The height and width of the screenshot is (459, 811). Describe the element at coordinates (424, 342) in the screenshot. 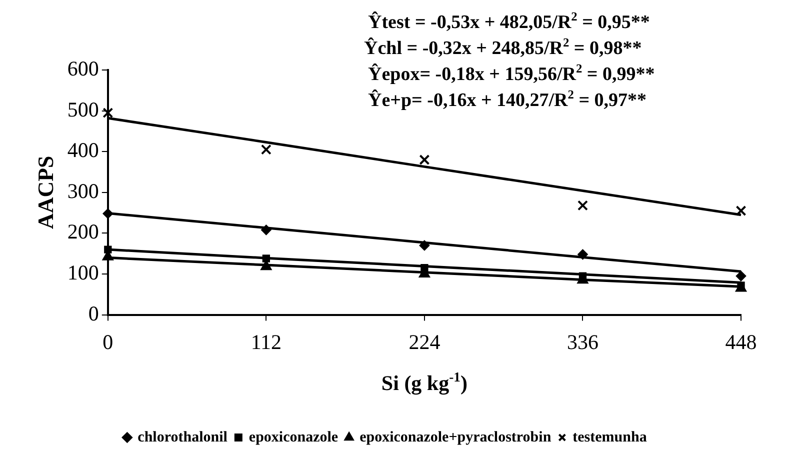

I see `x-tick-label: 224` at that location.